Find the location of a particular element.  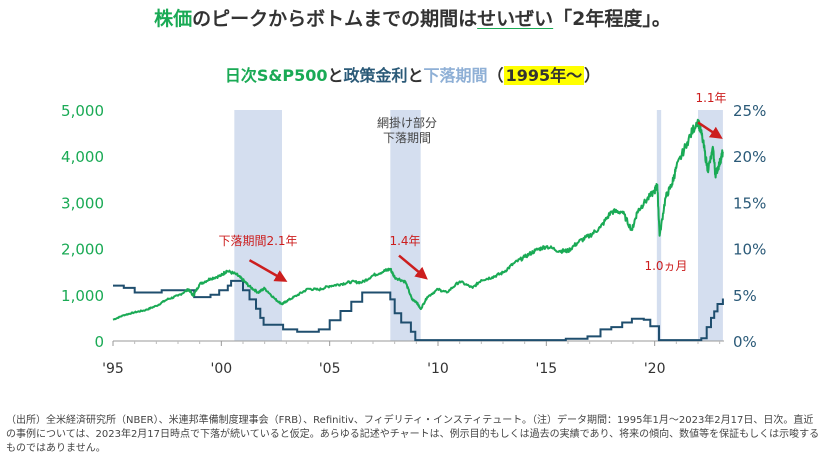

chart-subtitle: 日次S&P500と政策金利と下落期間（ 1995年〜） is located at coordinates (412, 74).